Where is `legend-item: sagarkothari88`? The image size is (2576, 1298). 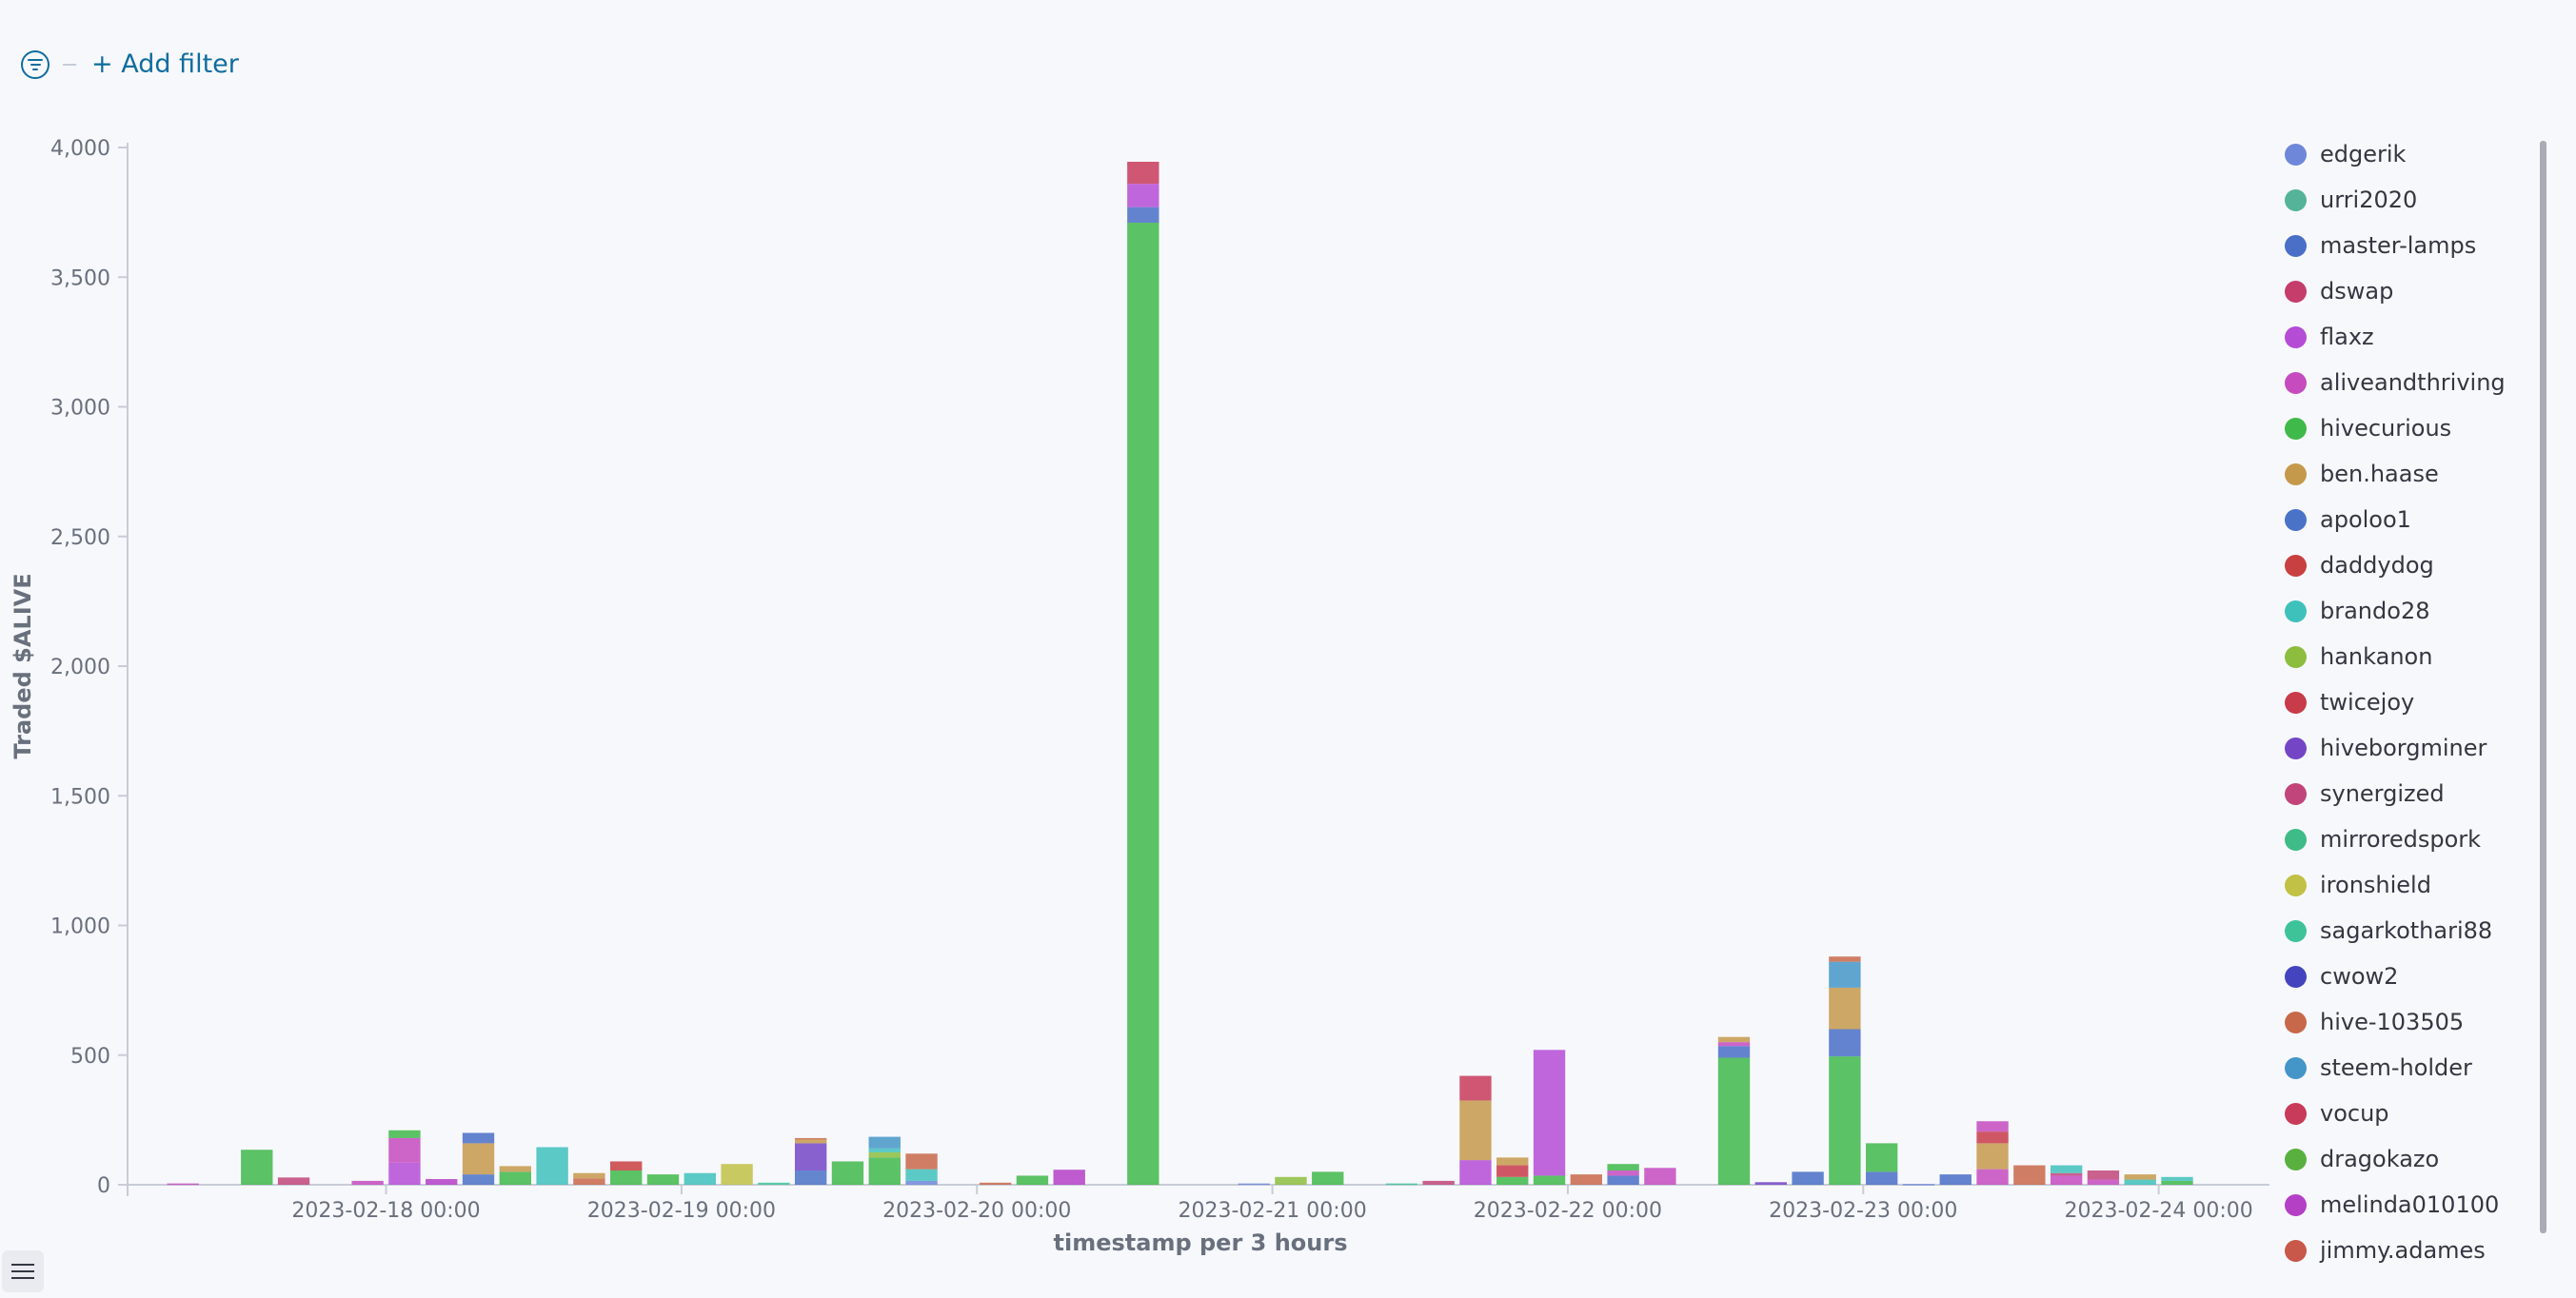
legend-item: sagarkothari88 is located at coordinates (2388, 931).